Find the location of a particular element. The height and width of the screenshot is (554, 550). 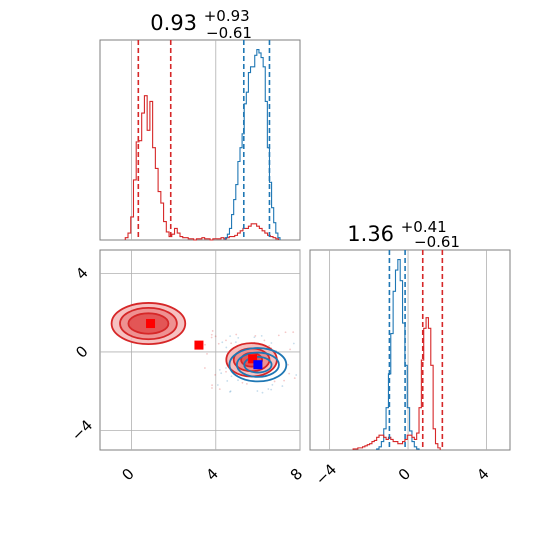

panel-top-left-frame is located at coordinates (200, 140).